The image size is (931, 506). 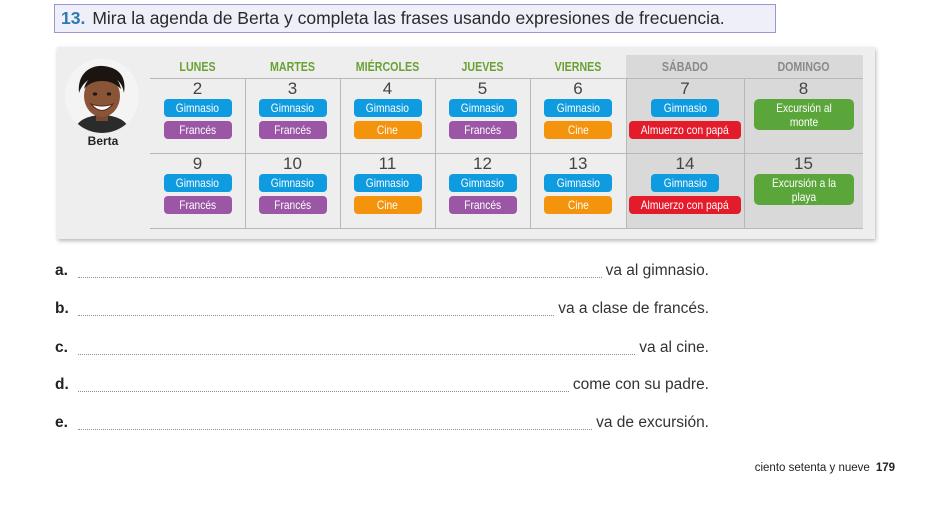 What do you see at coordinates (578, 88) in the screenshot?
I see `date-number: 6` at bounding box center [578, 88].